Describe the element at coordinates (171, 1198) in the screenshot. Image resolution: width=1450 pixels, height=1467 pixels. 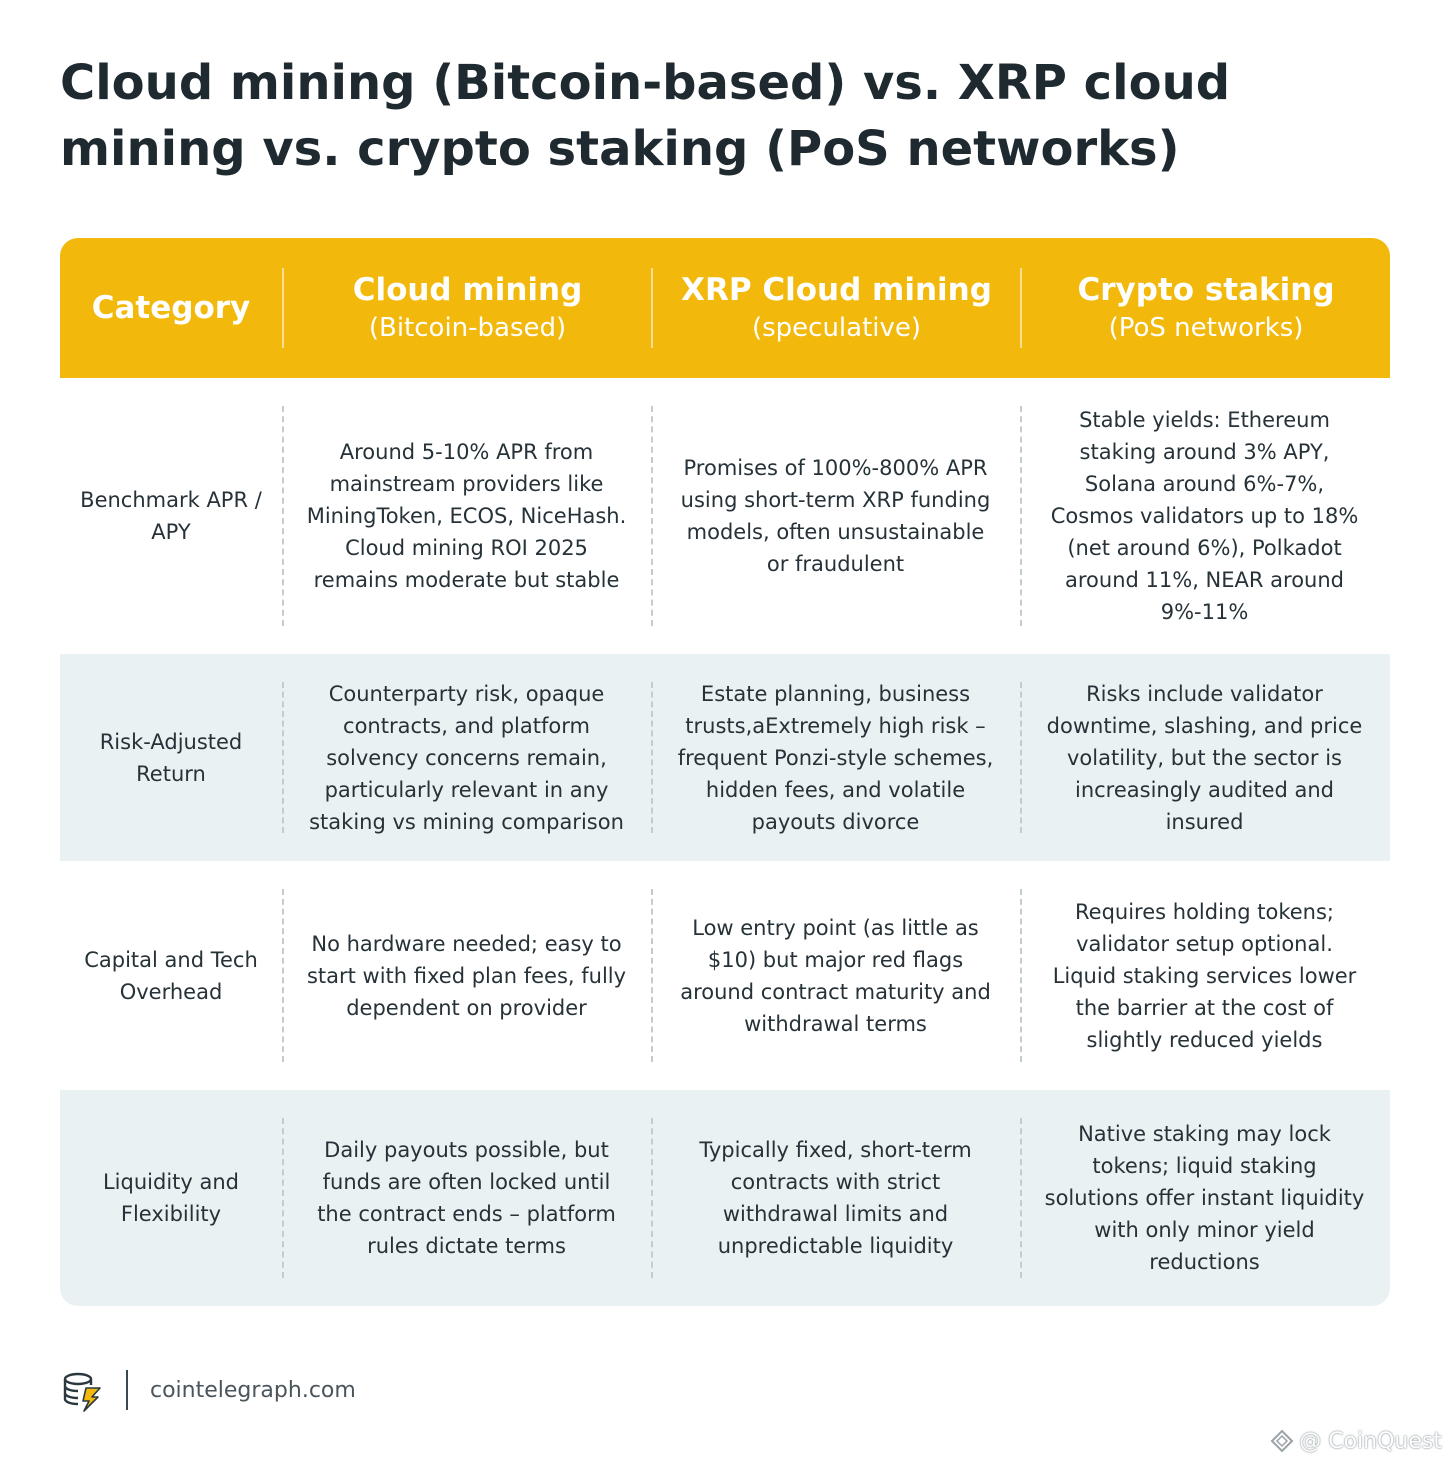
I see `row-category: Liquidity and Flexibility` at that location.